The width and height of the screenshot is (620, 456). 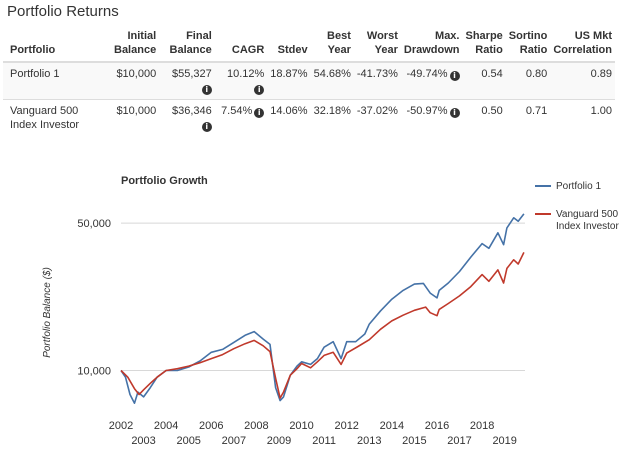 I want to click on chart-title: Portfolio Growth, so click(x=164, y=181).